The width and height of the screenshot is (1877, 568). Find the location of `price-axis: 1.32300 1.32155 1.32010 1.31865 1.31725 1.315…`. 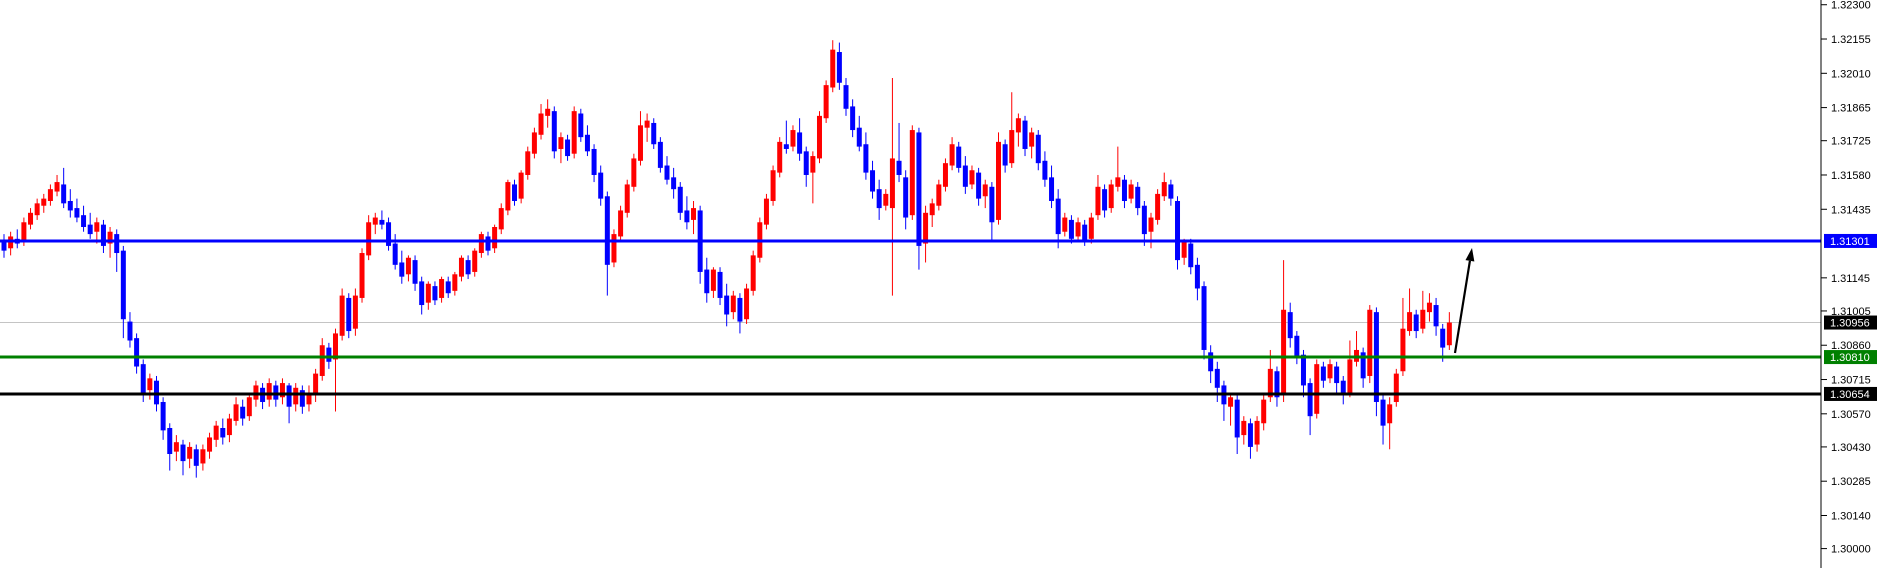

price-axis: 1.32300 1.32155 1.32010 1.31865 1.31725 1.315… is located at coordinates (1848, 284).